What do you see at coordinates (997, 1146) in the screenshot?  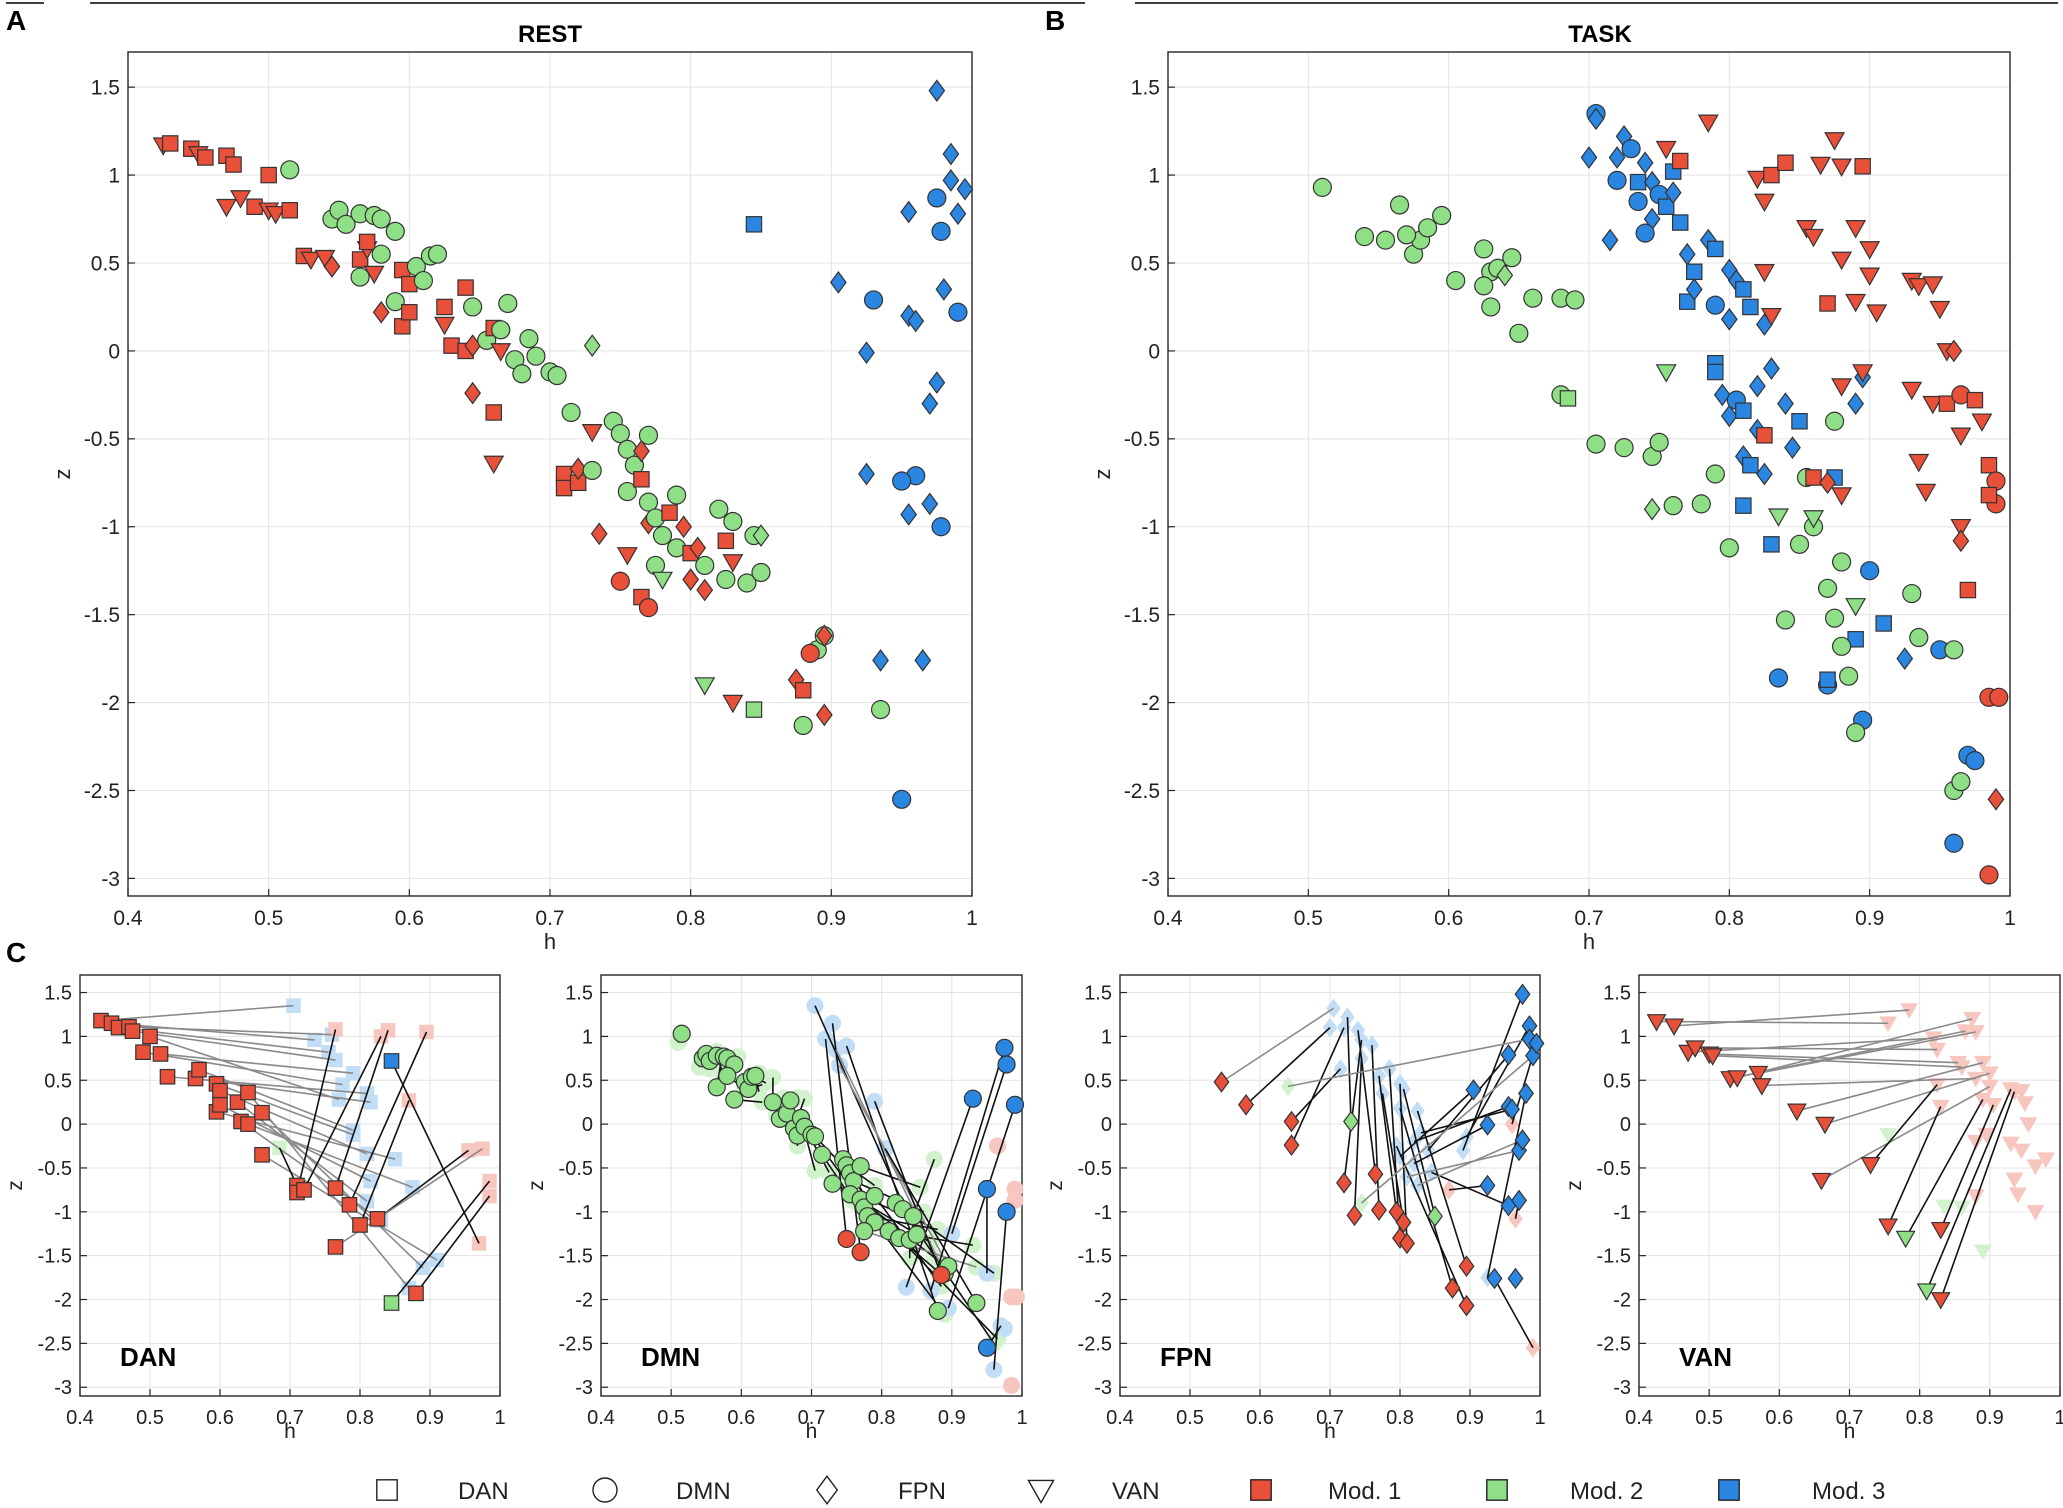 I see `dmn-task-point` at bounding box center [997, 1146].